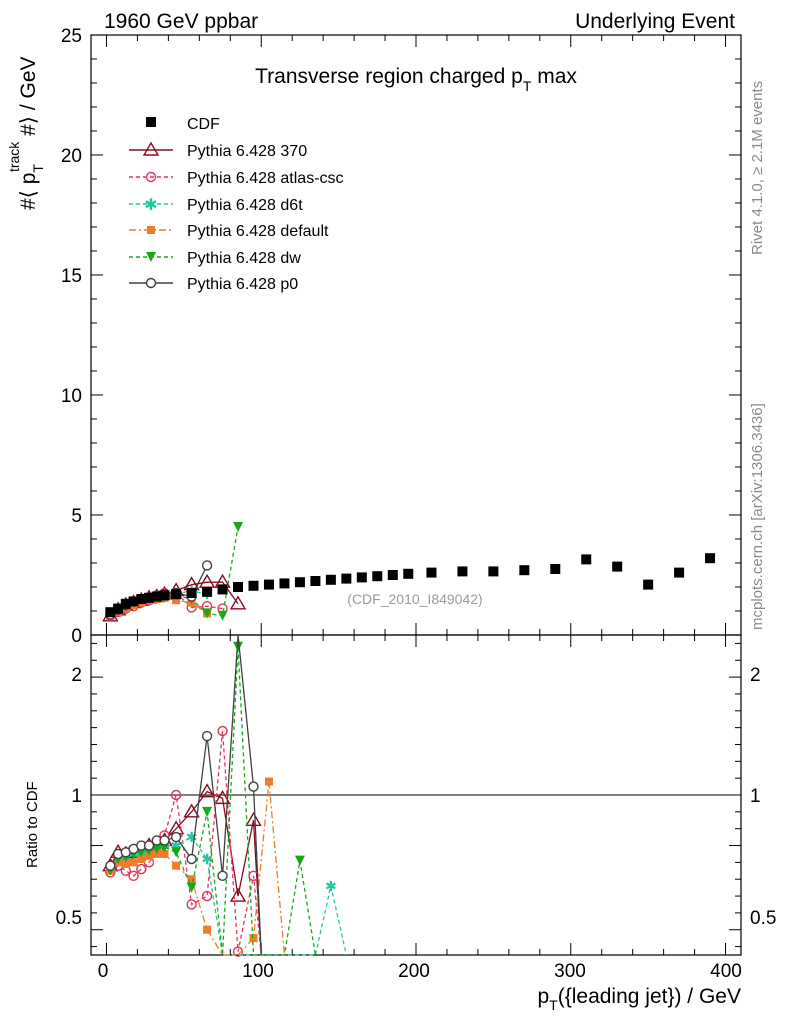 This screenshot has width=786, height=1024. What do you see at coordinates (755, 796) in the screenshot?
I see `ratio-tick-label-right-1: 1` at bounding box center [755, 796].